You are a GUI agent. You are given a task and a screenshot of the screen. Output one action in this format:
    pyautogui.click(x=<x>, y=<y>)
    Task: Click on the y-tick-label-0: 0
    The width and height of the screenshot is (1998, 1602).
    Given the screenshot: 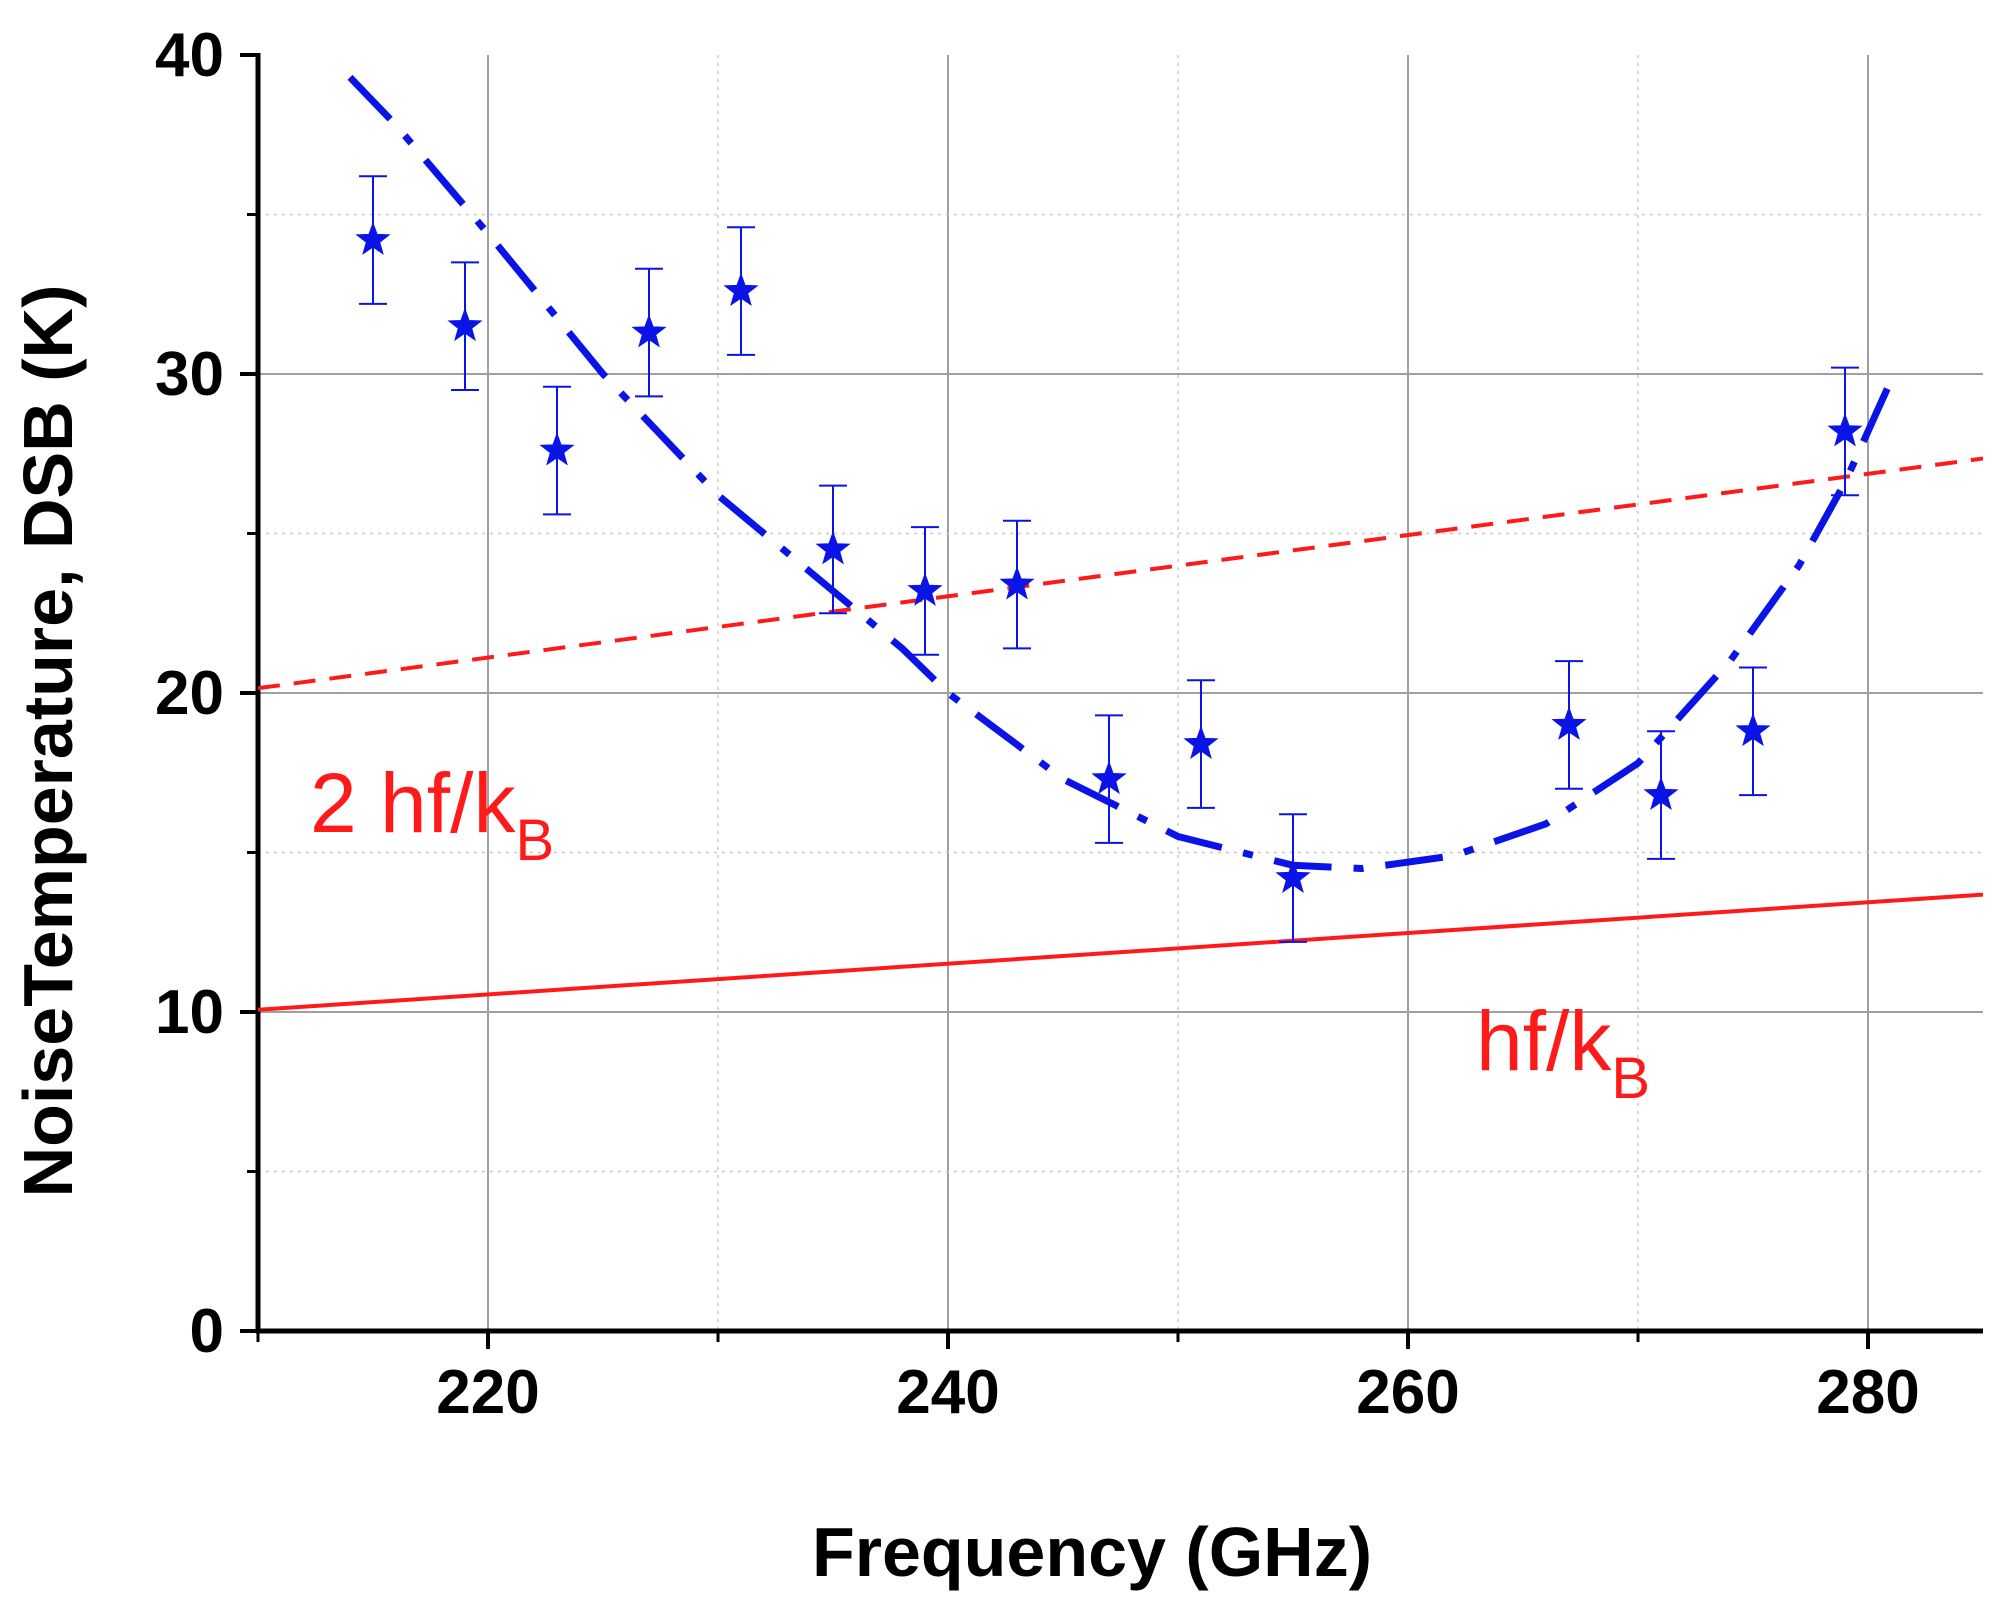 What is the action you would take?
    pyautogui.click(x=207, y=1331)
    